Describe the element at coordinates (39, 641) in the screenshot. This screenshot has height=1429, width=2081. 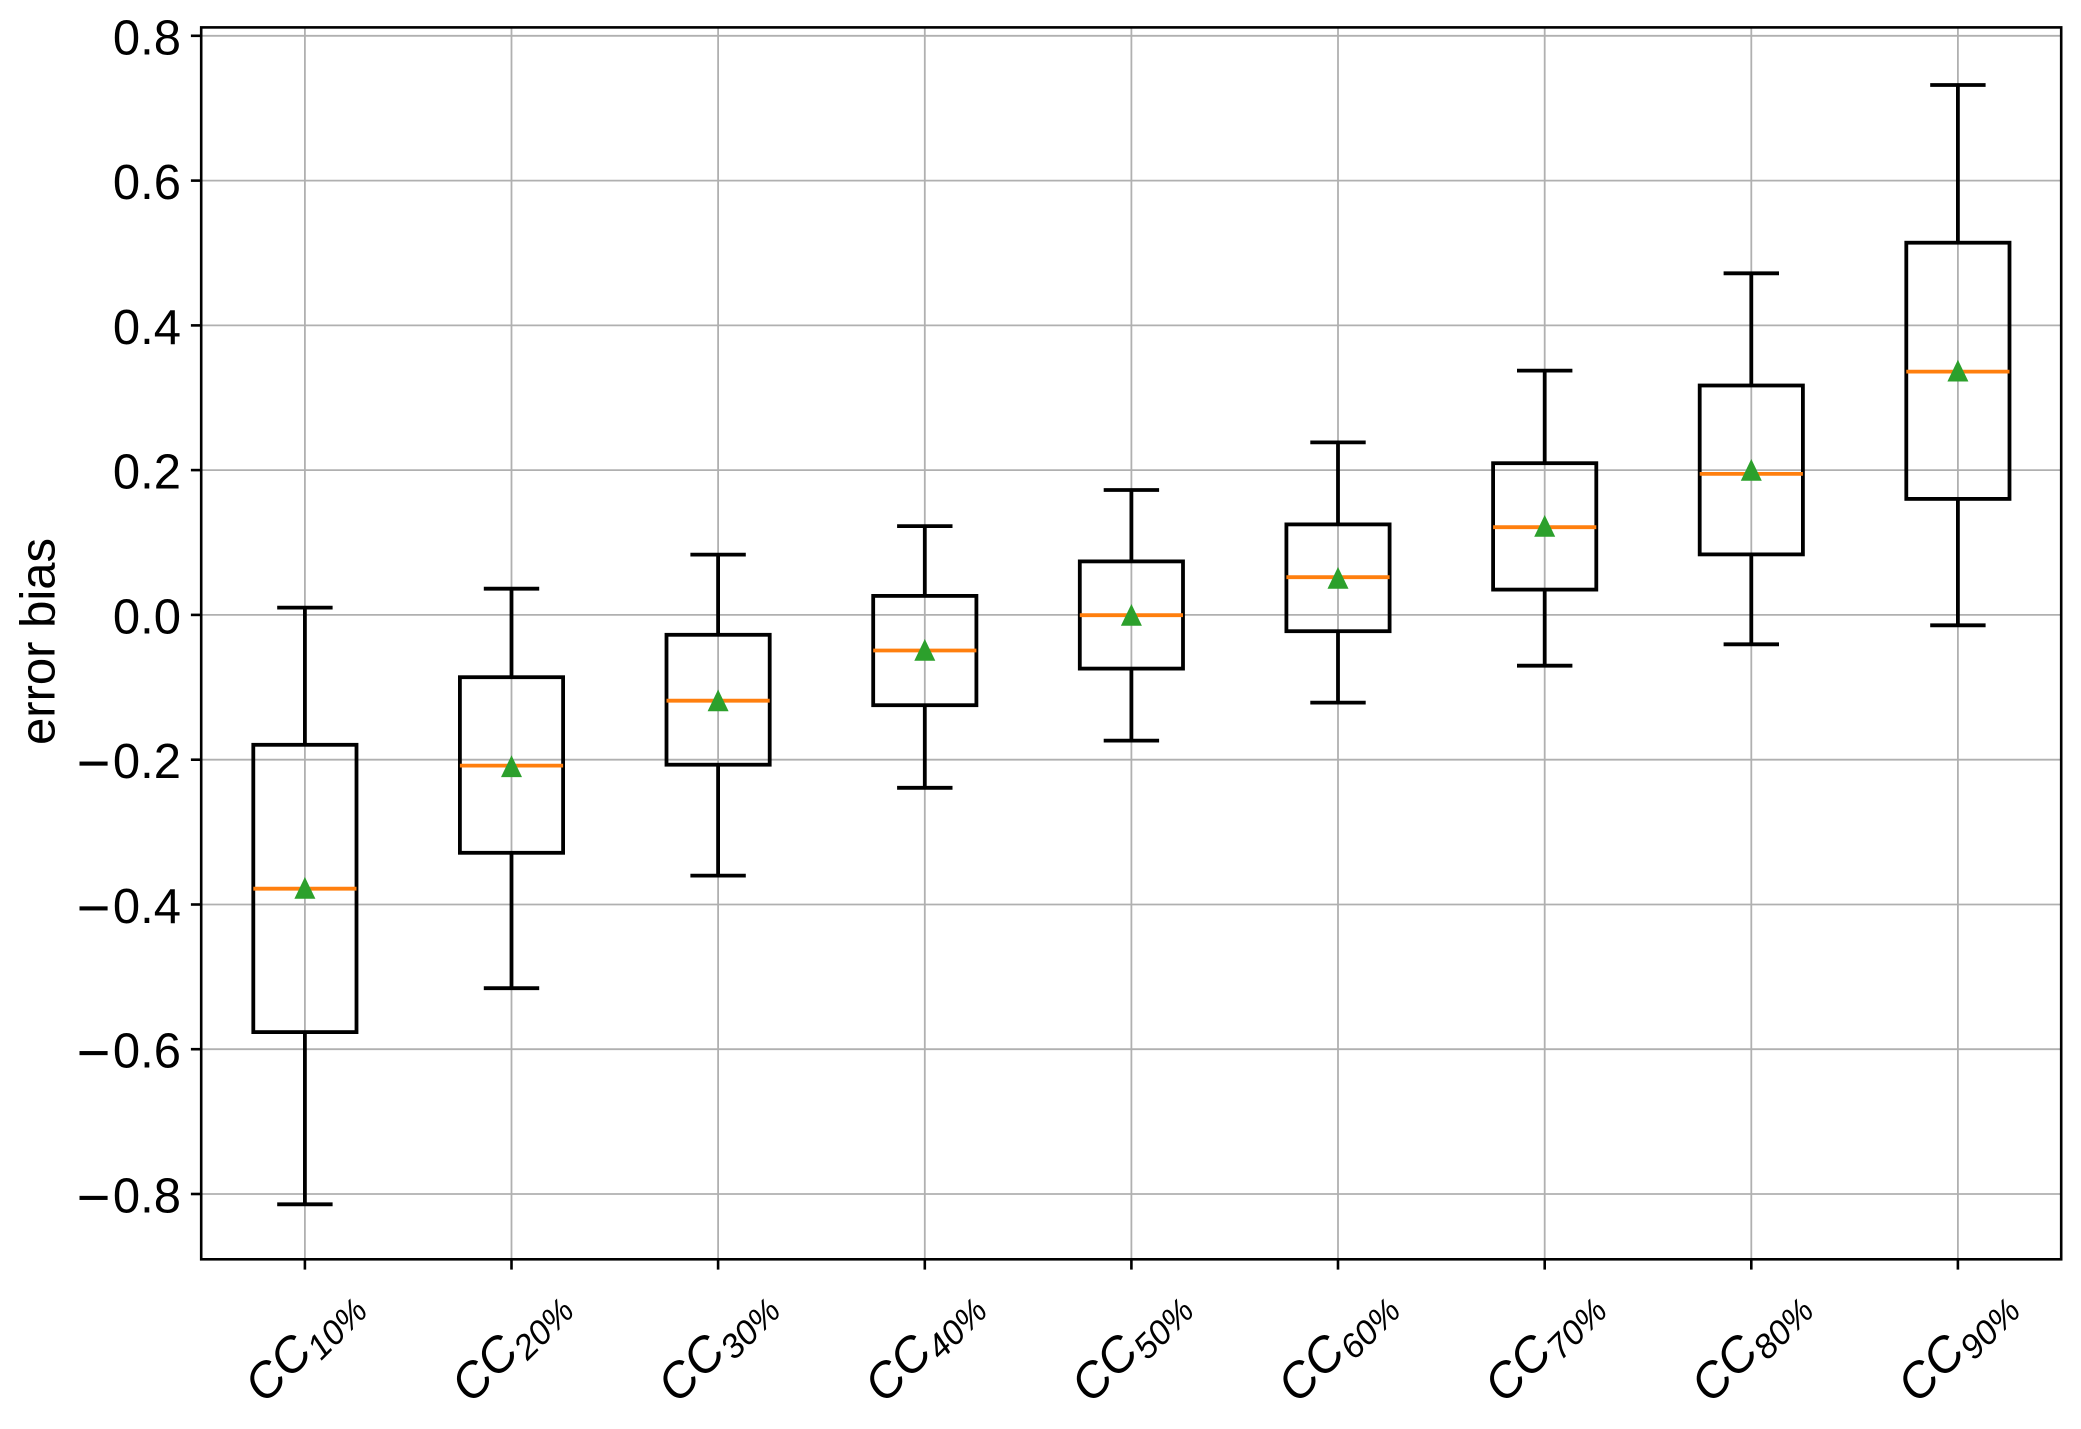
I see `svg-text: error bias` at that location.